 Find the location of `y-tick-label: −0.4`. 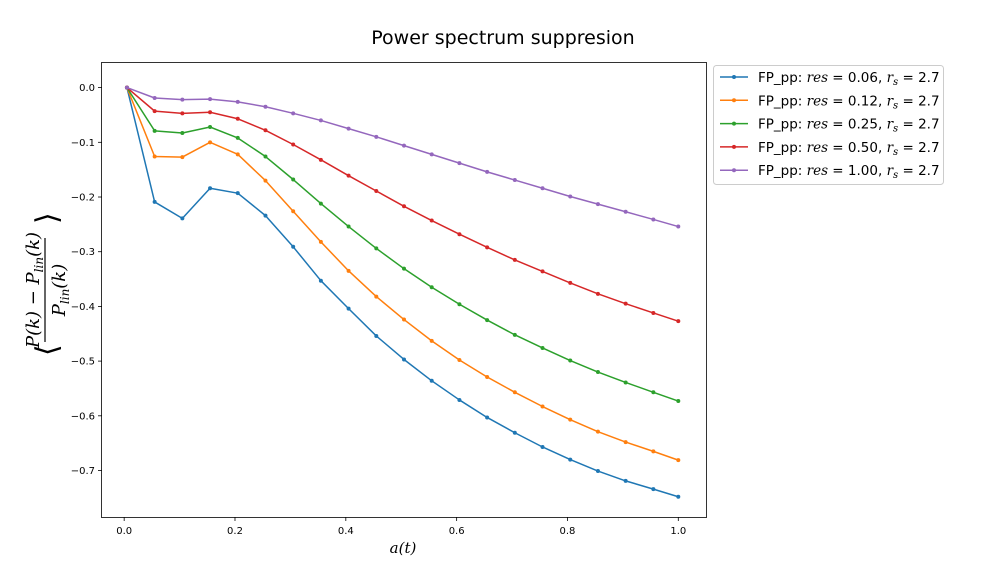

y-tick-label: −0.4 is located at coordinates (83, 307).